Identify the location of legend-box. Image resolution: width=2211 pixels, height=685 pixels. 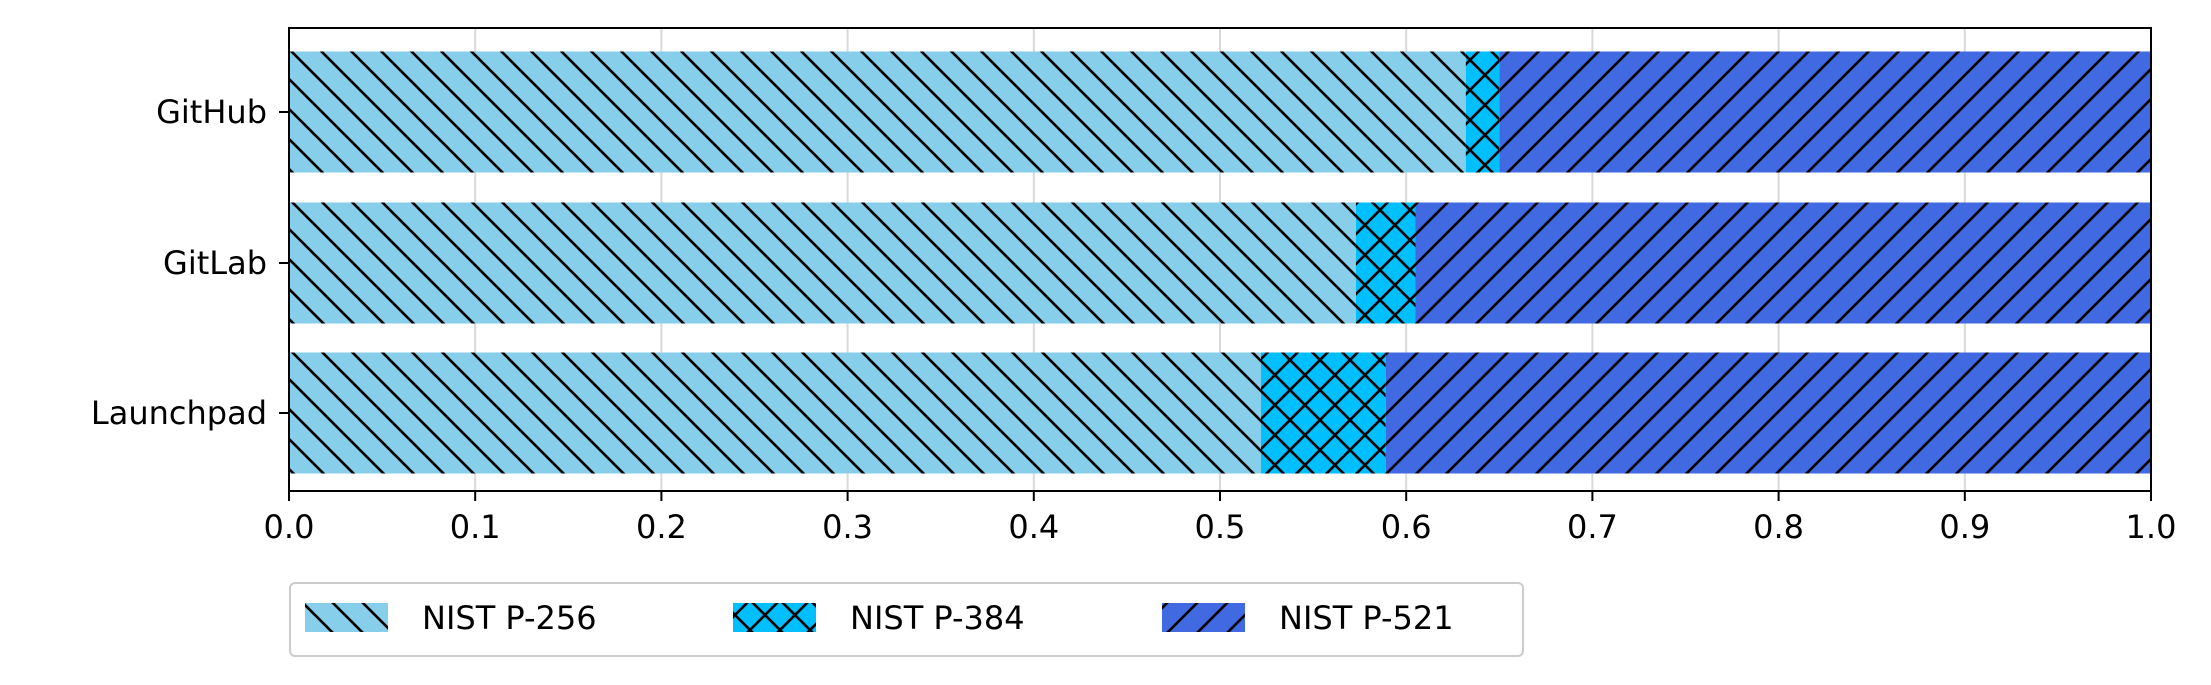
(906, 619).